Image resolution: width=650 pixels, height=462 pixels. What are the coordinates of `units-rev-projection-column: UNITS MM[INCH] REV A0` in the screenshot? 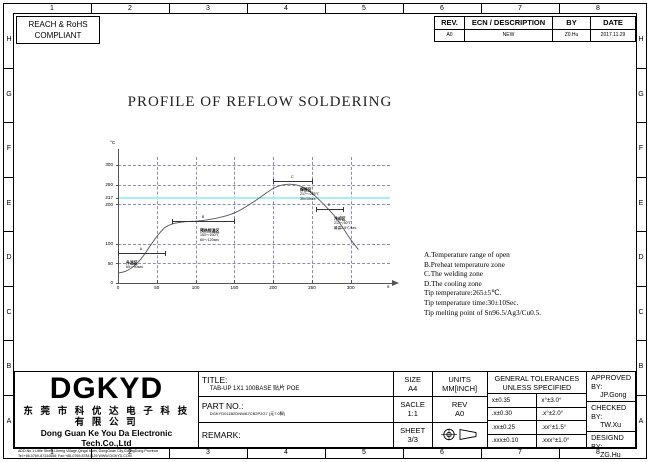 It's located at (460, 409).